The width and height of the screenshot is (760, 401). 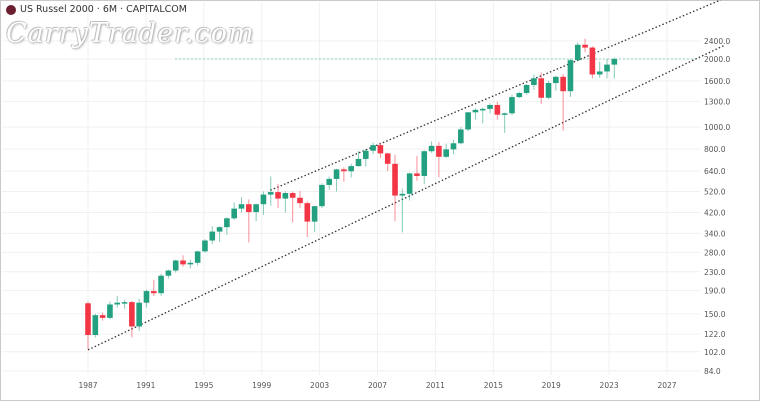 I want to click on candle-2012-H1, so click(x=446, y=151).